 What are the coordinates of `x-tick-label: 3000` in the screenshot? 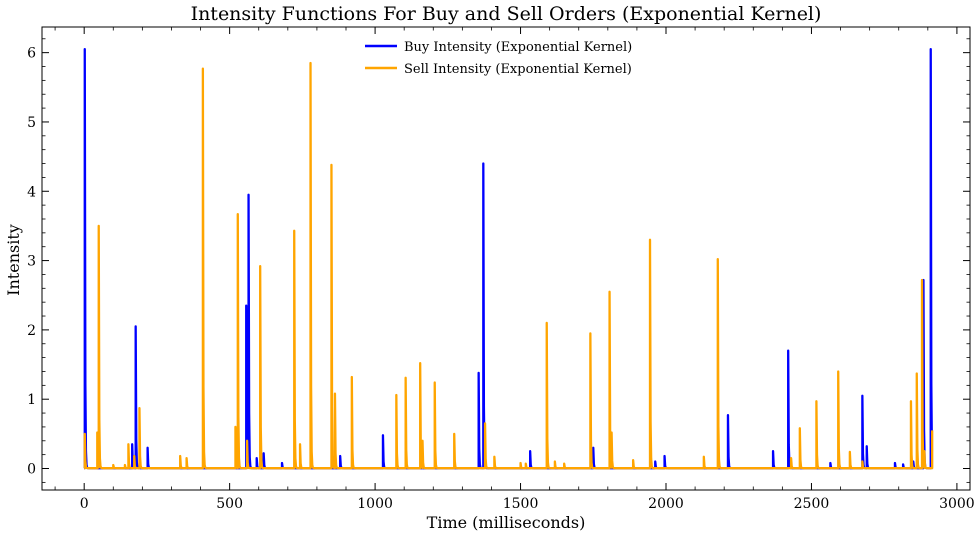 It's located at (957, 504).